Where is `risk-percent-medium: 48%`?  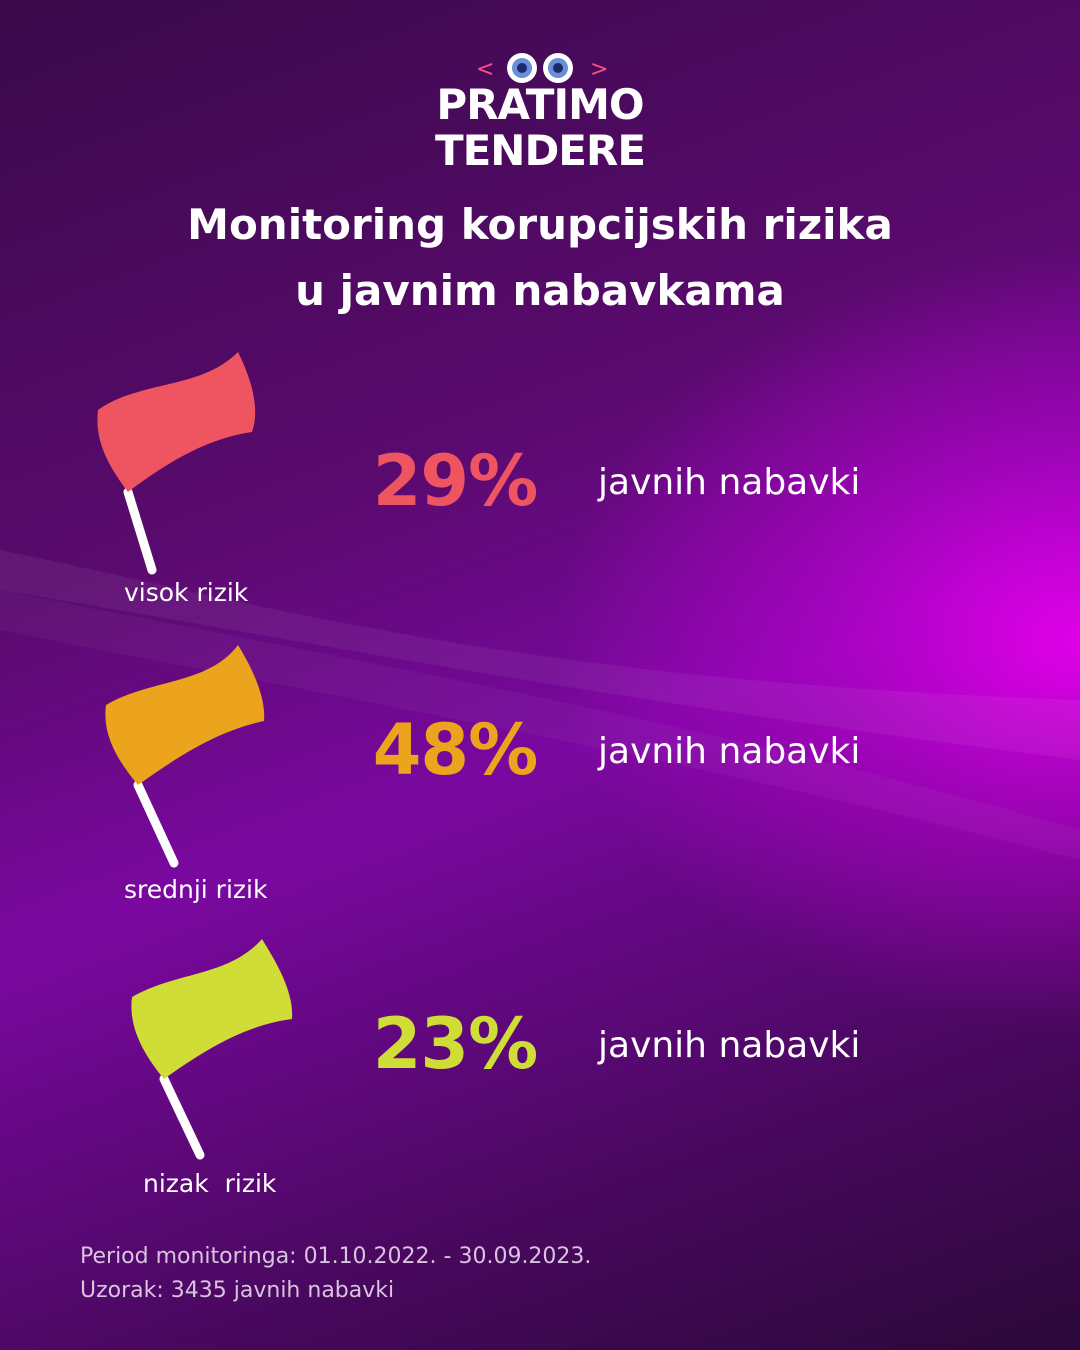
risk-percent-medium: 48% is located at coordinates (455, 750).